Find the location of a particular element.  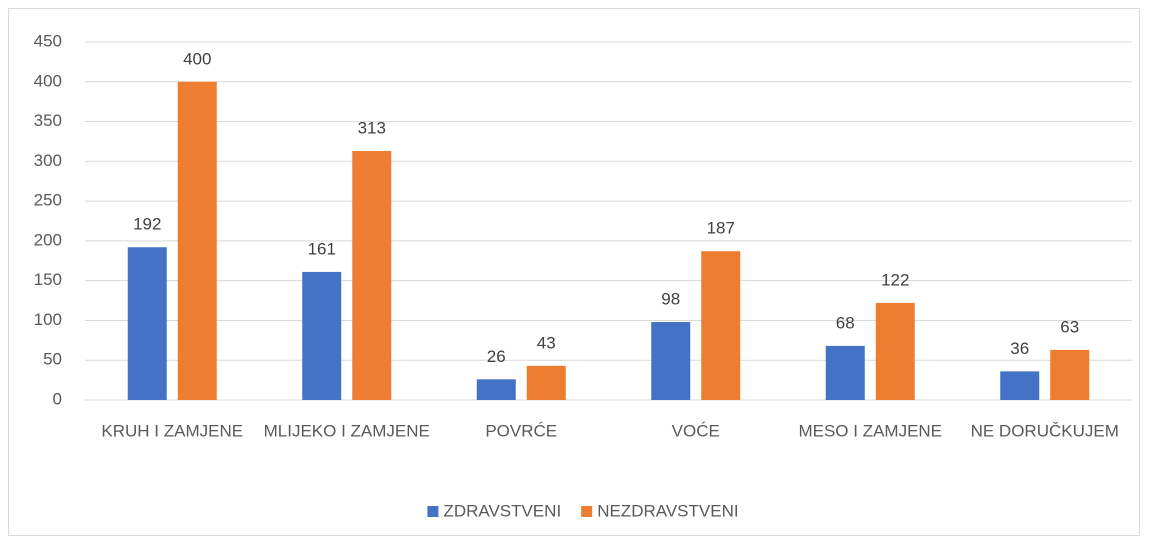

data-label: 122 is located at coordinates (895, 279).